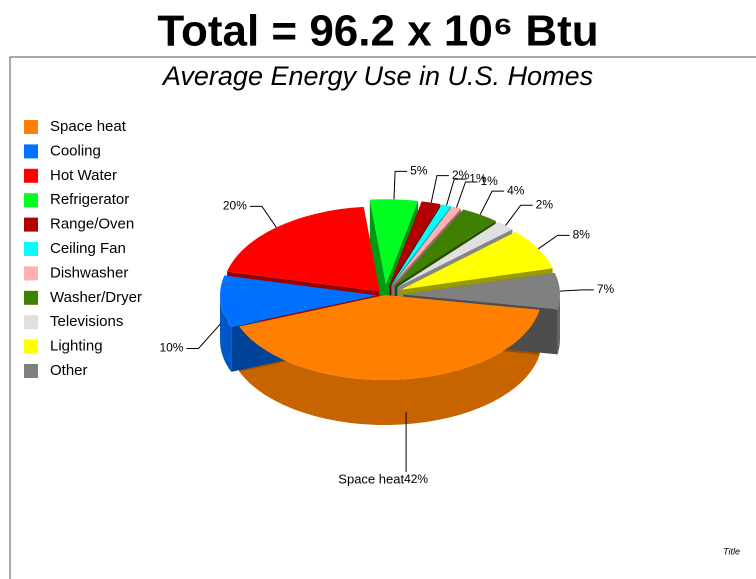 The width and height of the screenshot is (756, 579). Describe the element at coordinates (582, 234) in the screenshot. I see `data-label: 8%` at that location.